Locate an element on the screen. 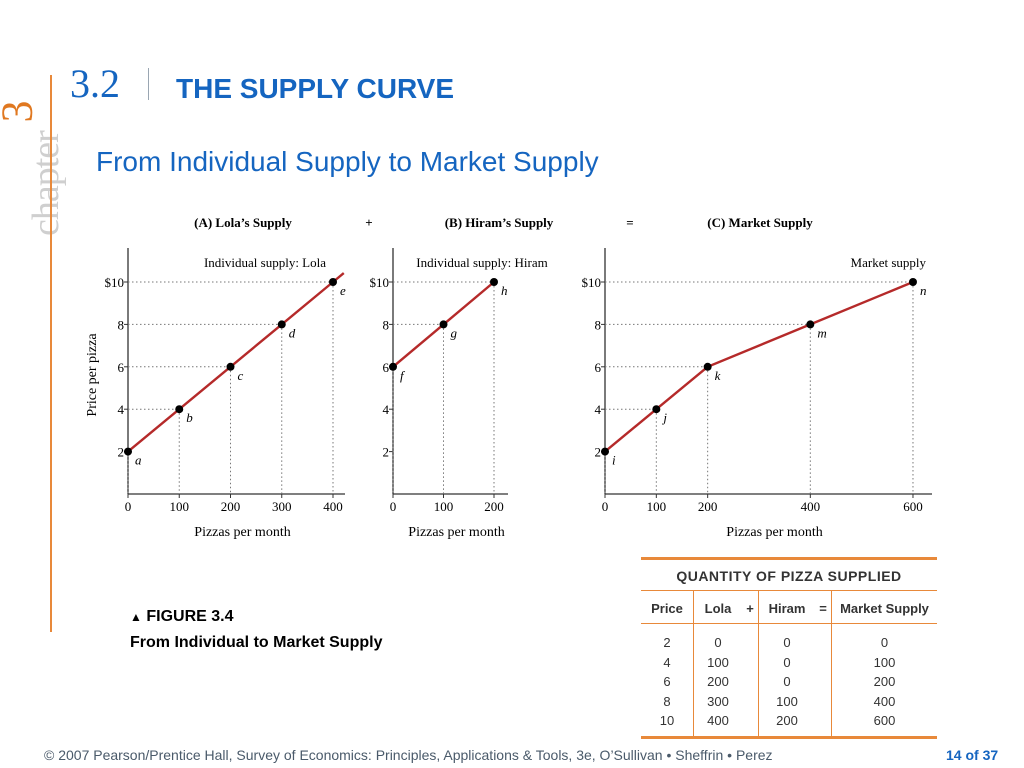  page-indicator: 14 of 37 is located at coordinates (972, 755).